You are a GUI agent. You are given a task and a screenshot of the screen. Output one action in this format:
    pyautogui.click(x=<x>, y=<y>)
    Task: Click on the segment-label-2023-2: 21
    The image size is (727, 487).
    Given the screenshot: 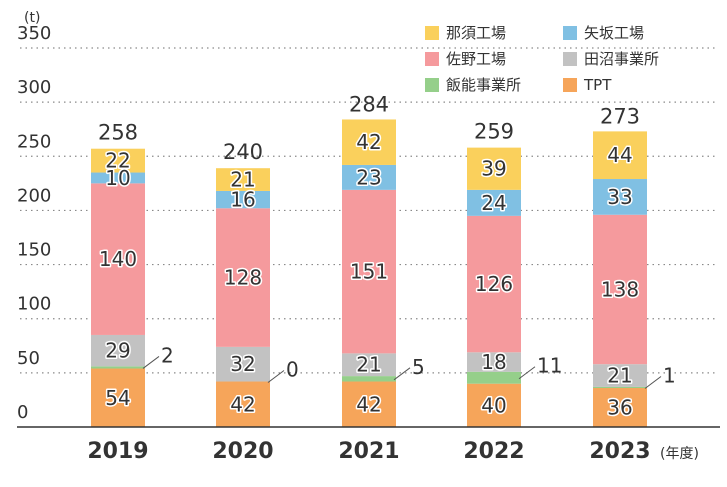 What is the action you would take?
    pyautogui.click(x=619, y=376)
    